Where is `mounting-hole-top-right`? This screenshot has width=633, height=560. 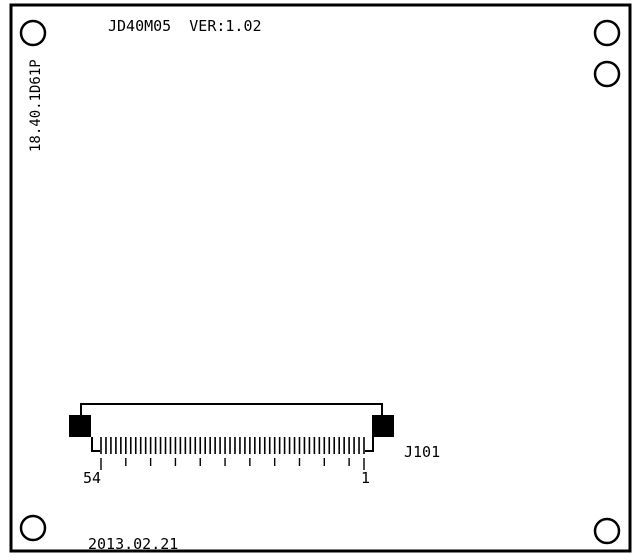 mounting-hole-top-right is located at coordinates (607, 33).